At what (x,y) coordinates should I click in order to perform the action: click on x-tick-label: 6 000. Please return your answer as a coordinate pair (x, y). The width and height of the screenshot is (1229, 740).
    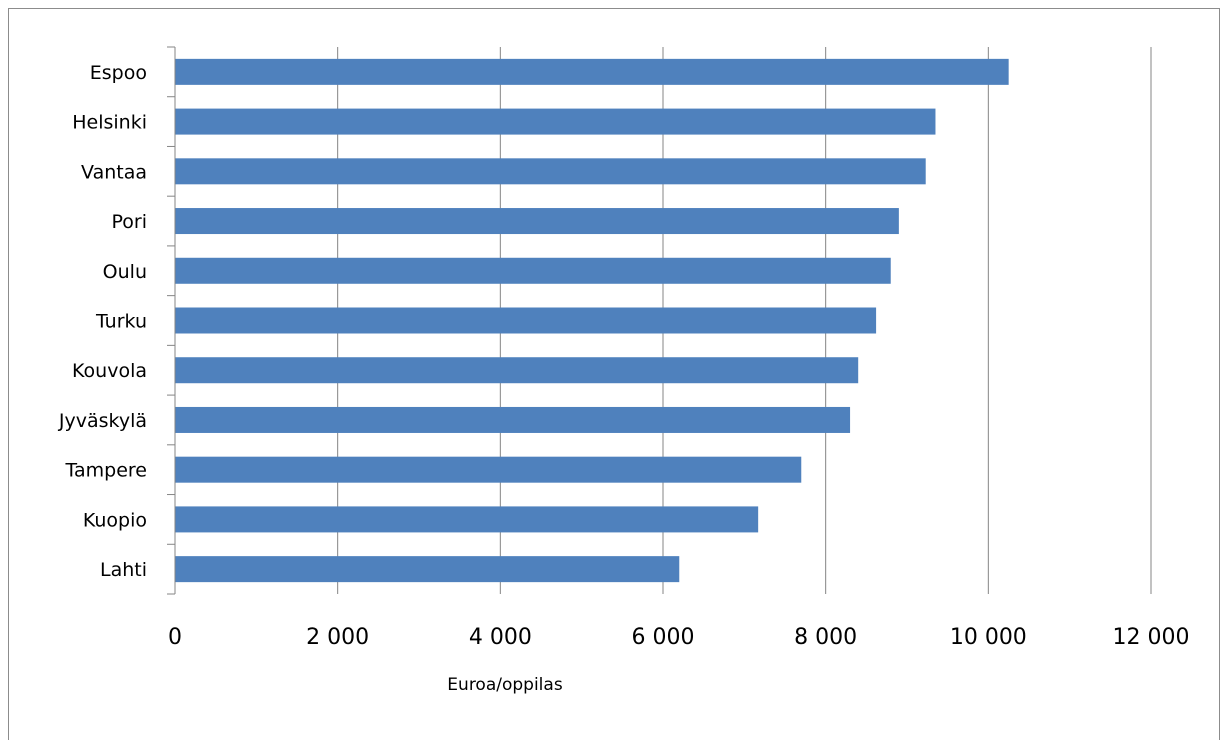
    Looking at the image, I should click on (663, 637).